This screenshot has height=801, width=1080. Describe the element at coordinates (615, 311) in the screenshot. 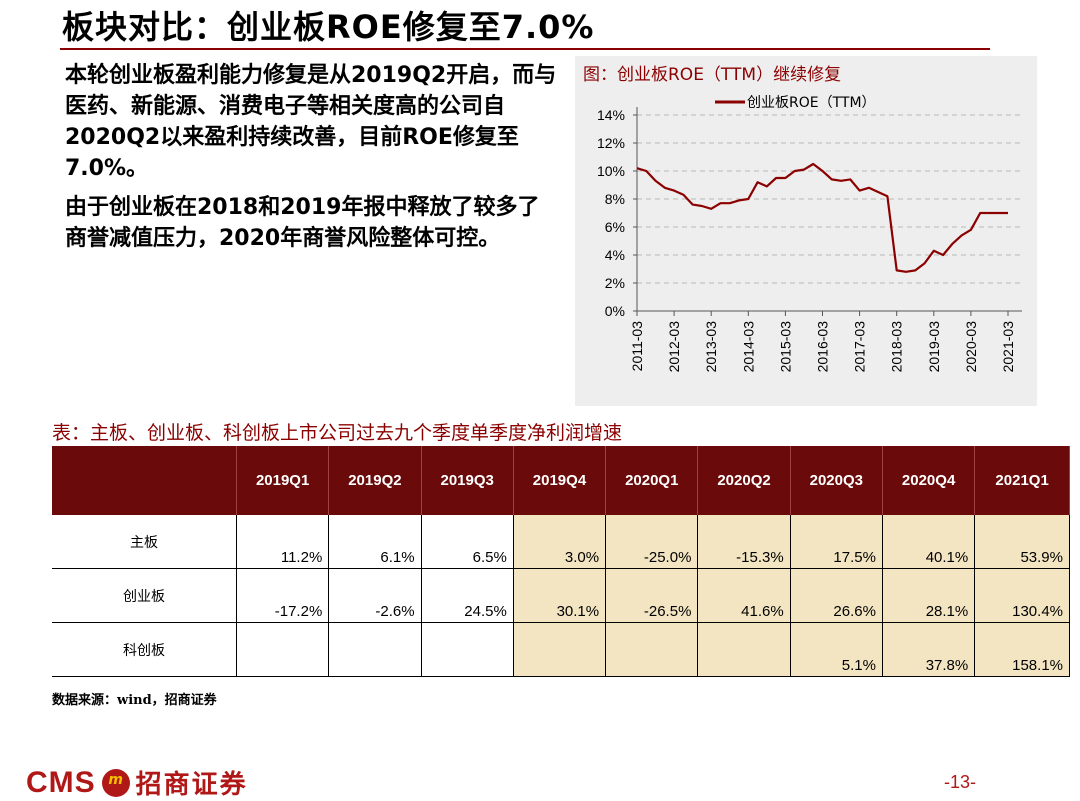

I see `y-tick-label: 0%` at that location.